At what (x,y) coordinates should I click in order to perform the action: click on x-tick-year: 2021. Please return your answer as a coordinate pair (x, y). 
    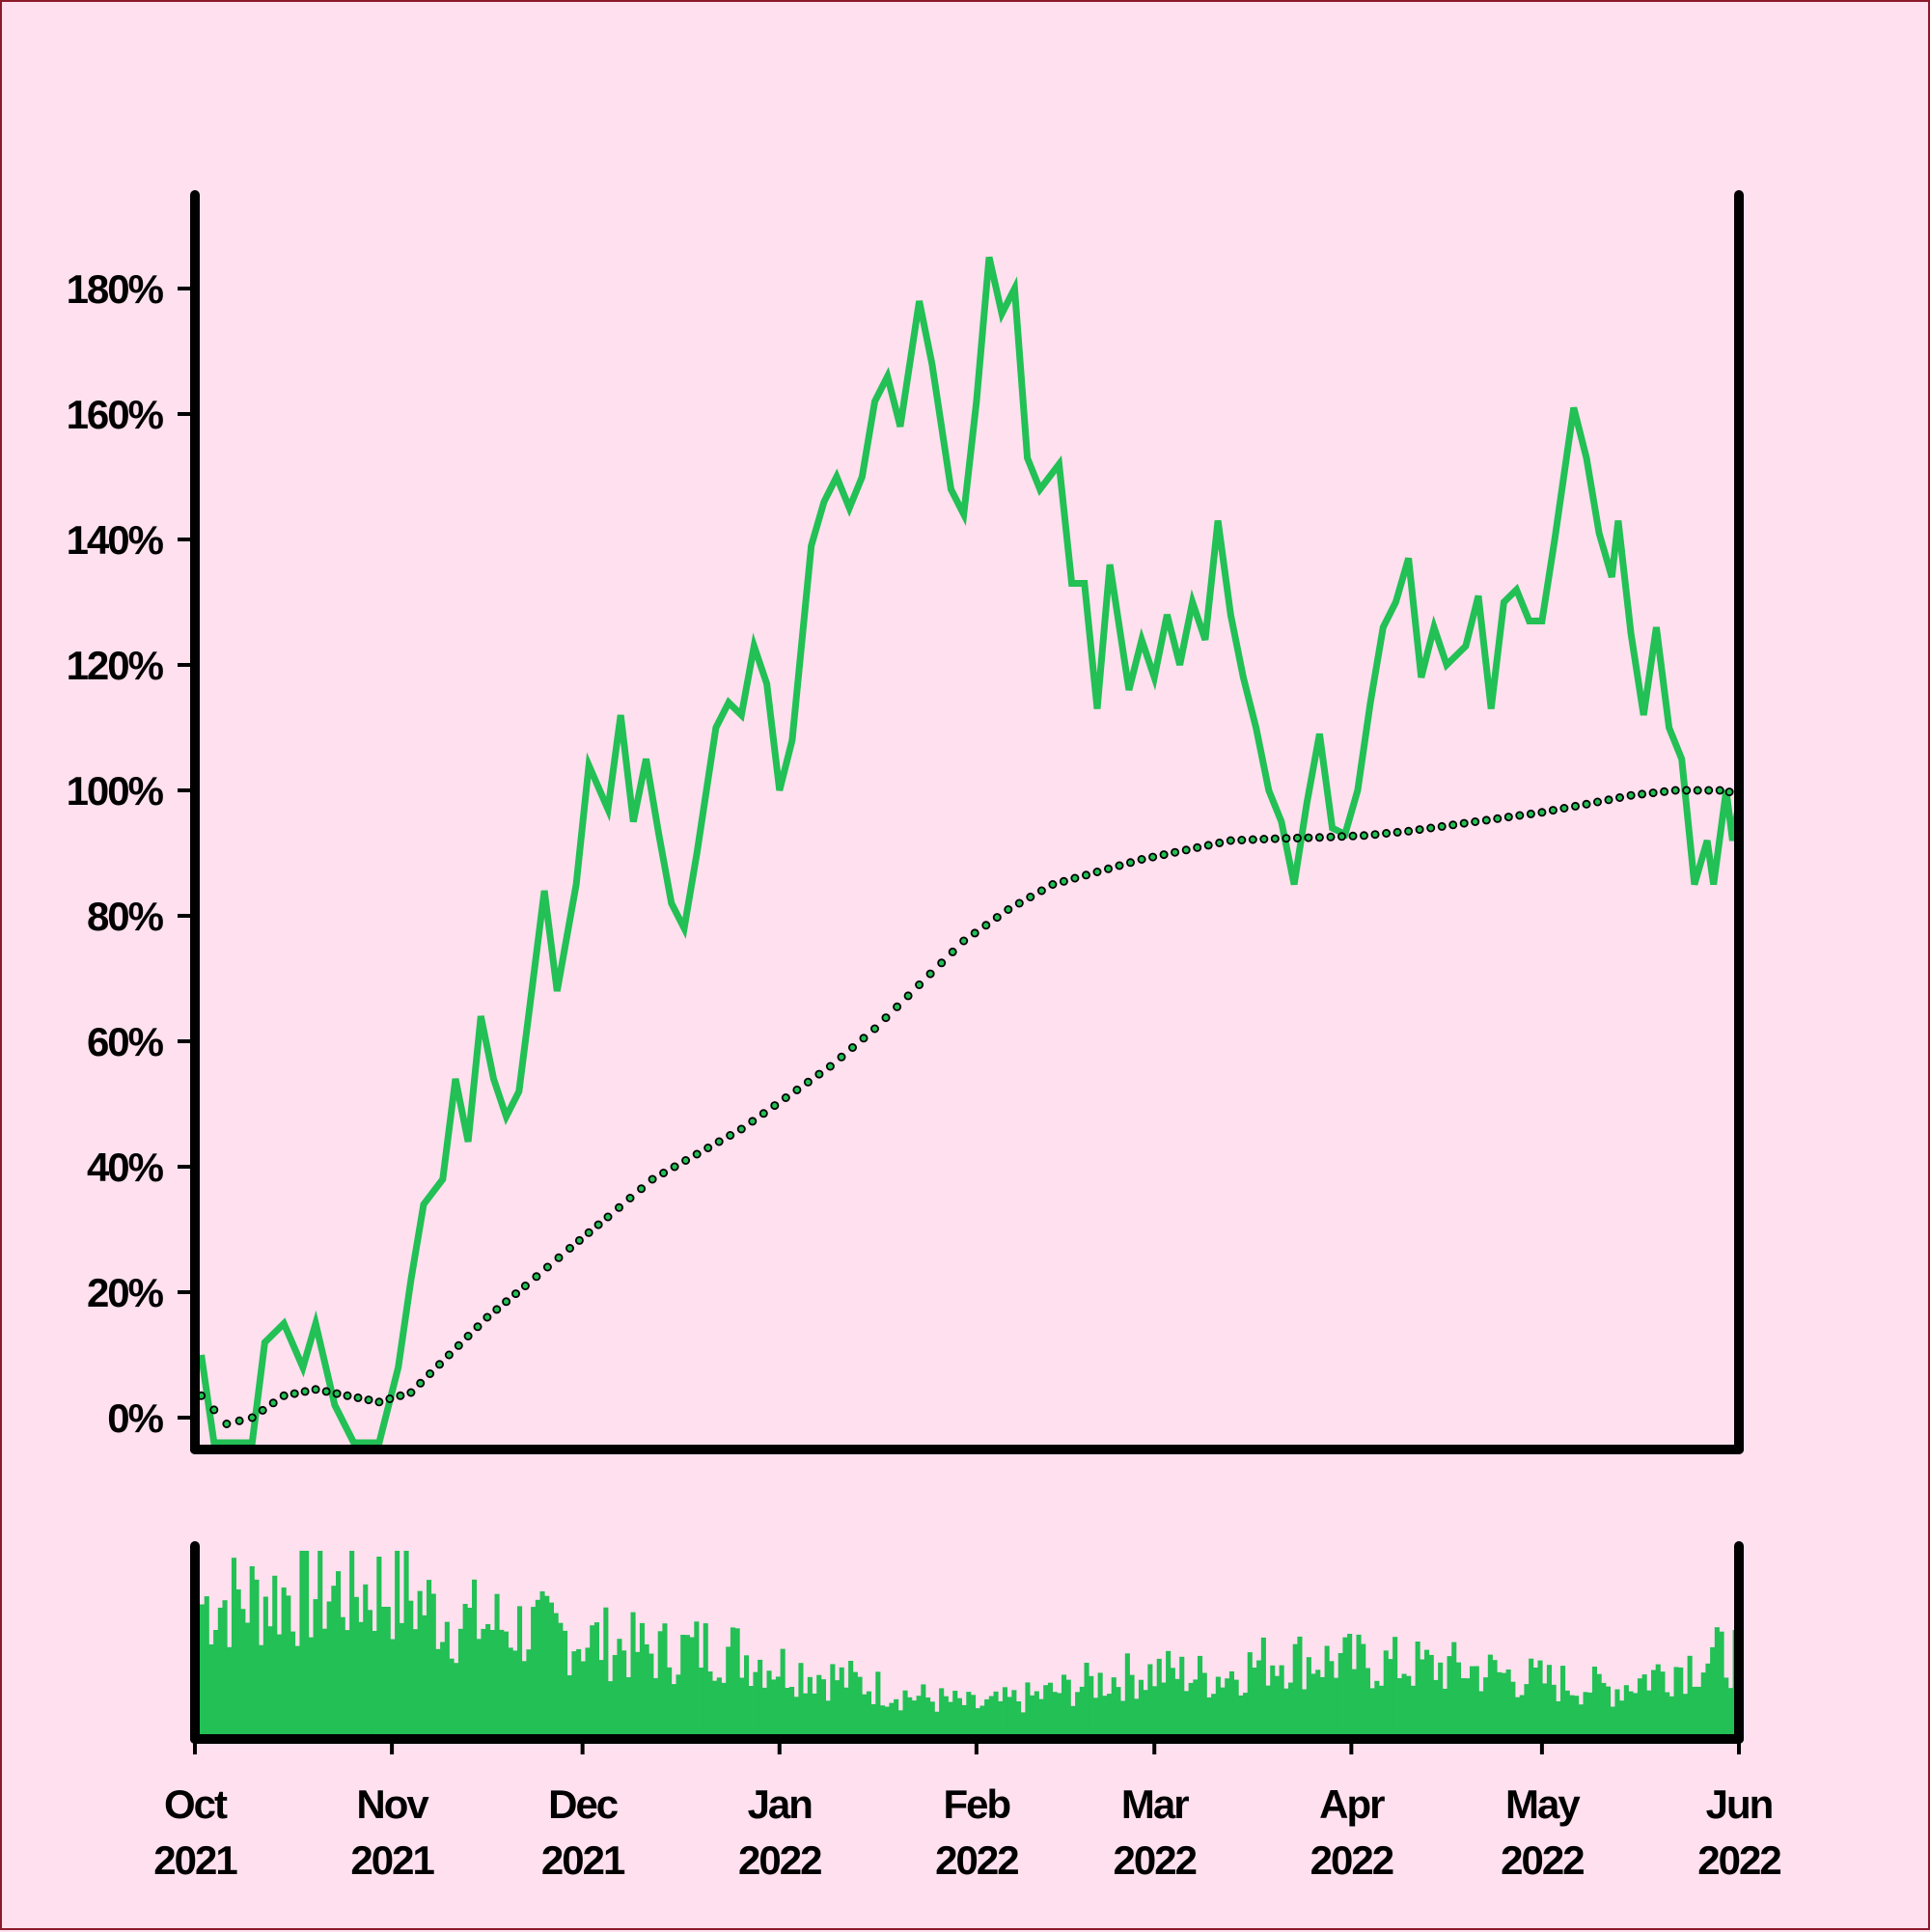
    Looking at the image, I should click on (195, 1860).